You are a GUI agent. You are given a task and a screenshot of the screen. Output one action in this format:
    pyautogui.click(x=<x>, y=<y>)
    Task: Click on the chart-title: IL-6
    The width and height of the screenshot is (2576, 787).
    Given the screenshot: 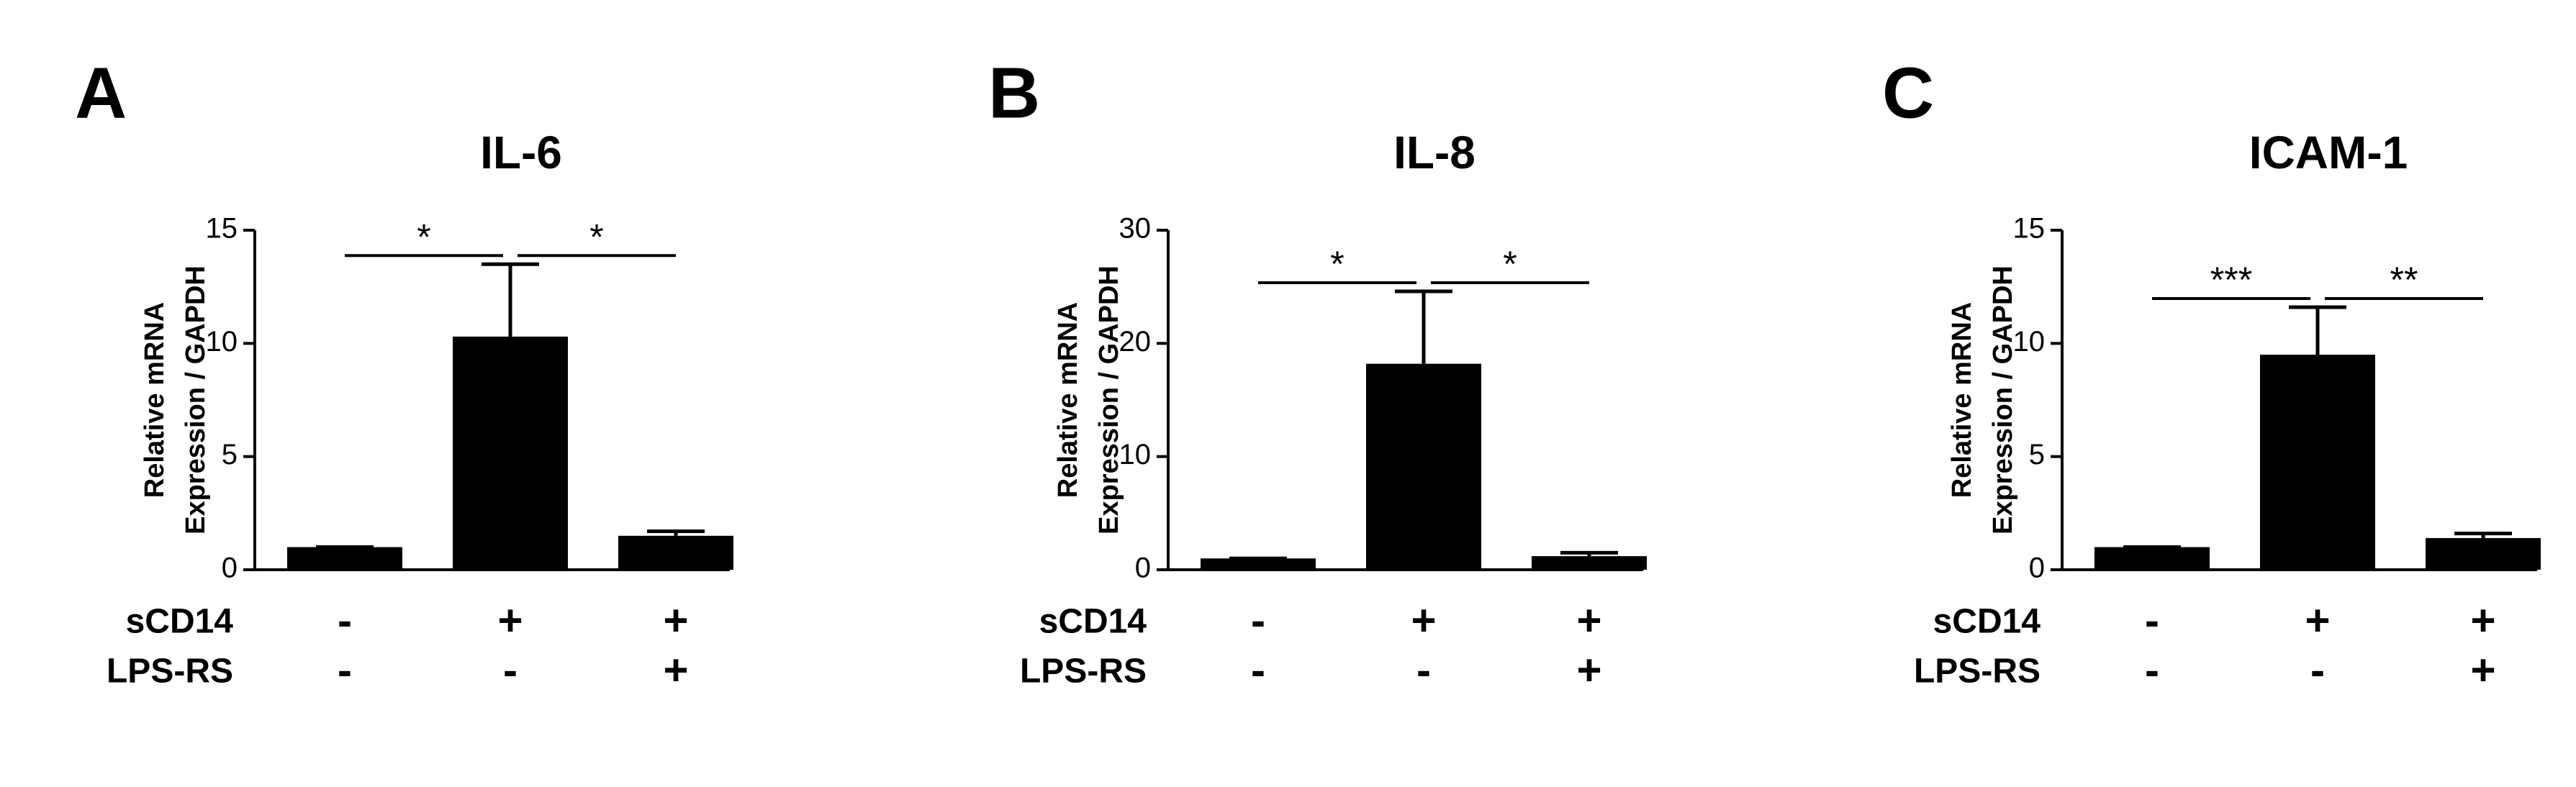 What is the action you would take?
    pyautogui.click(x=521, y=152)
    